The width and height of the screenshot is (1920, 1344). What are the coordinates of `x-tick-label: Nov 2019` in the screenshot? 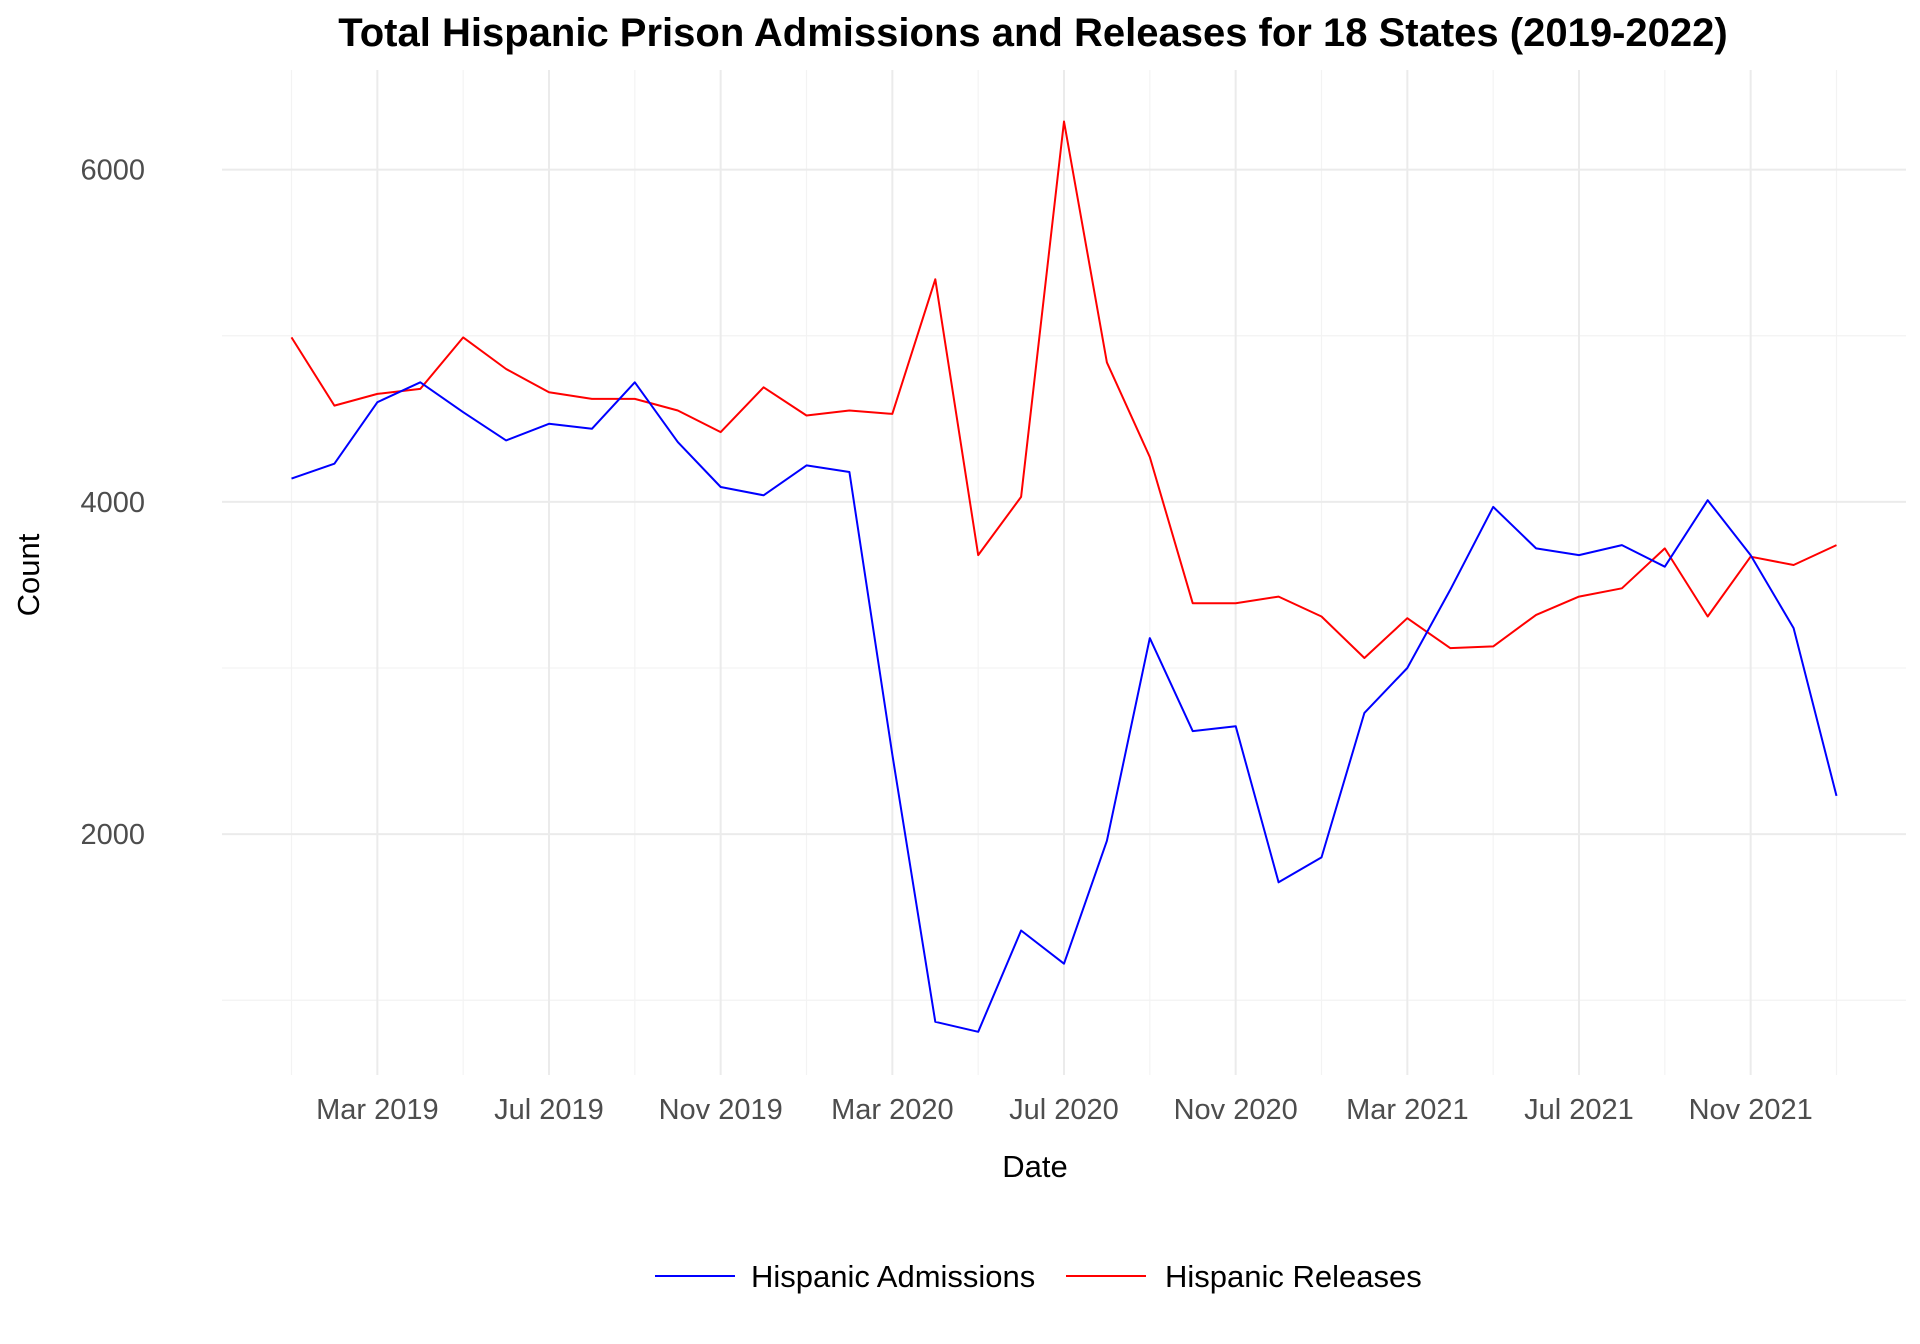 It's located at (721, 1110).